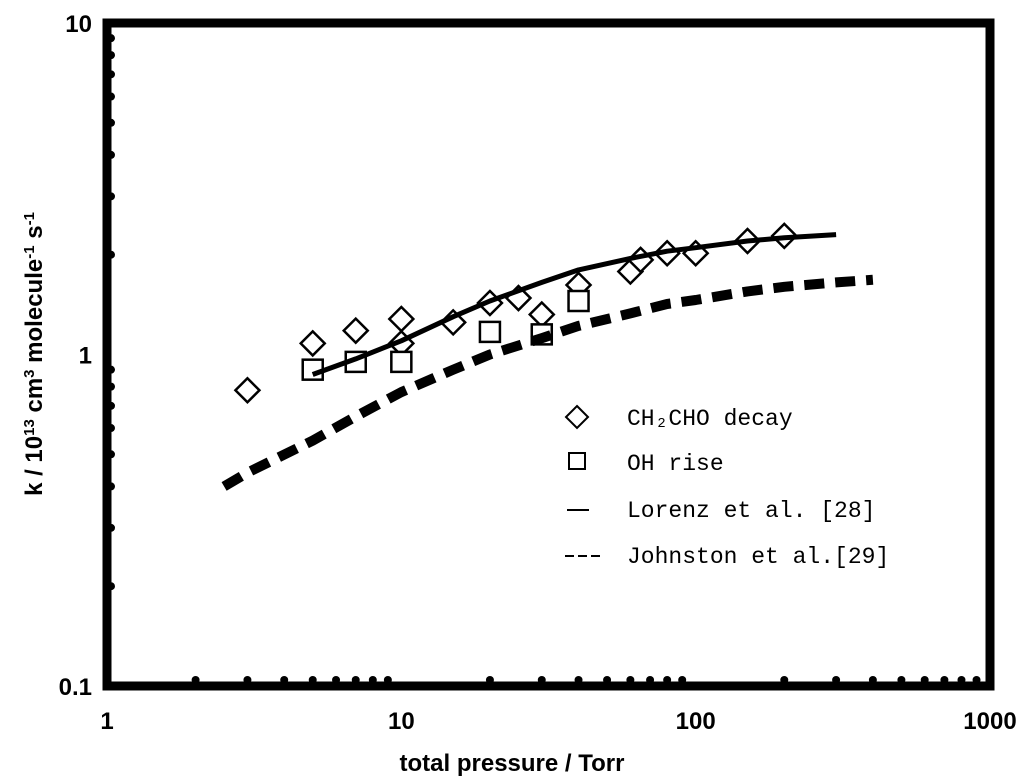 The height and width of the screenshot is (779, 1024). I want to click on x-tick-label: 100, so click(696, 721).